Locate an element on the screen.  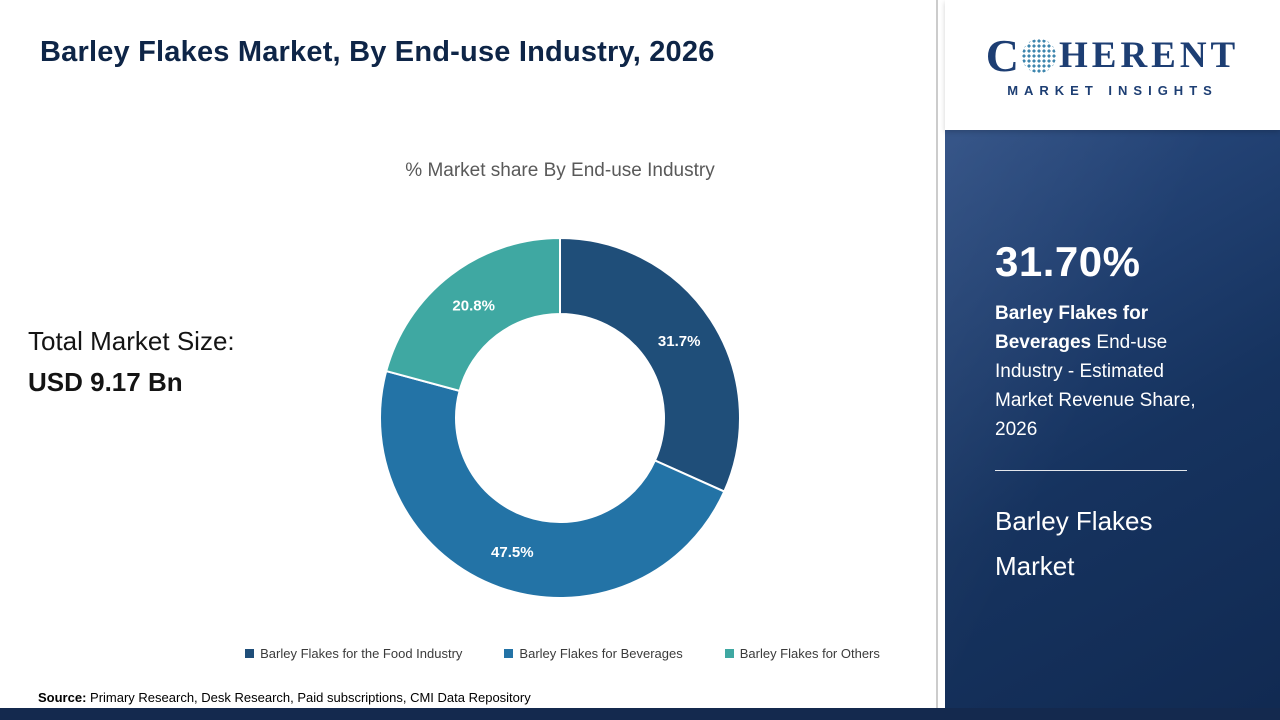
globe-icon is located at coordinates (1038, 55).